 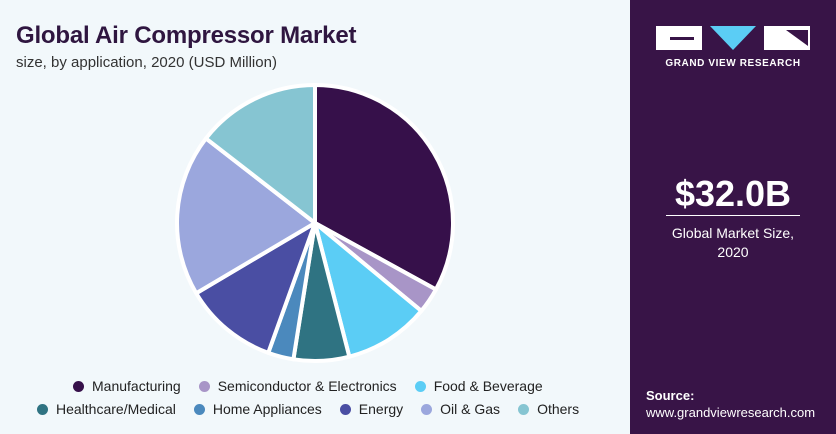 I want to click on legend-label: Semiconductor & Electronics, so click(x=307, y=386).